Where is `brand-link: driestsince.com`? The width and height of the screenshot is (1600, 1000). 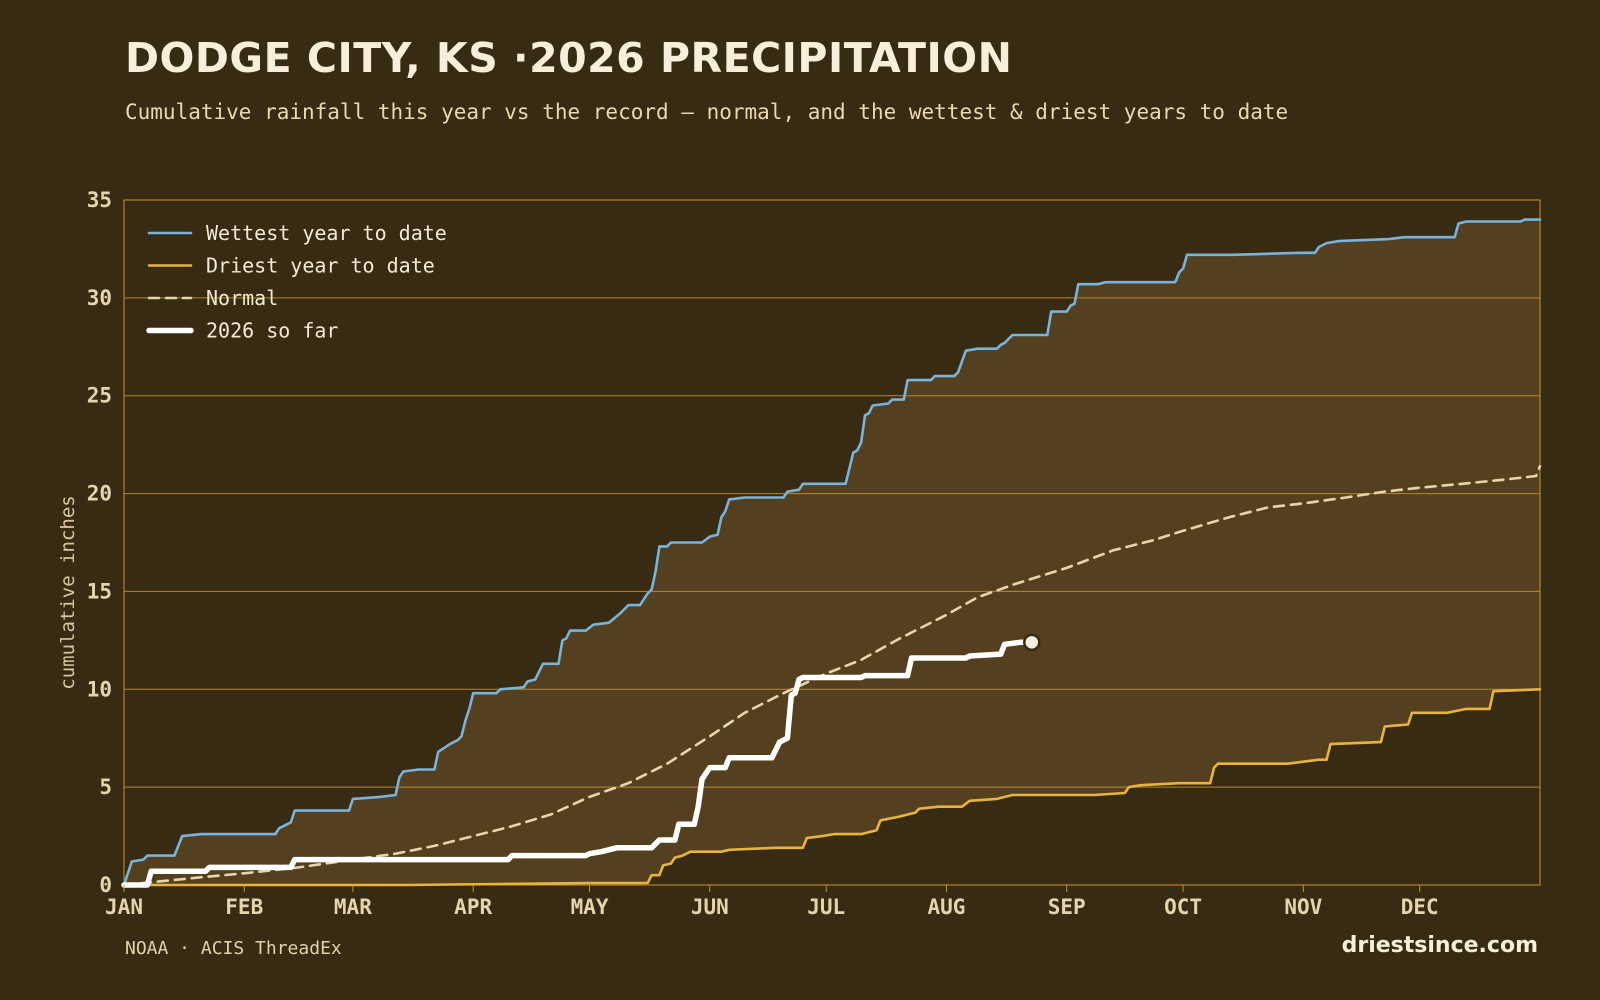
brand-link: driestsince.com is located at coordinates (1439, 945).